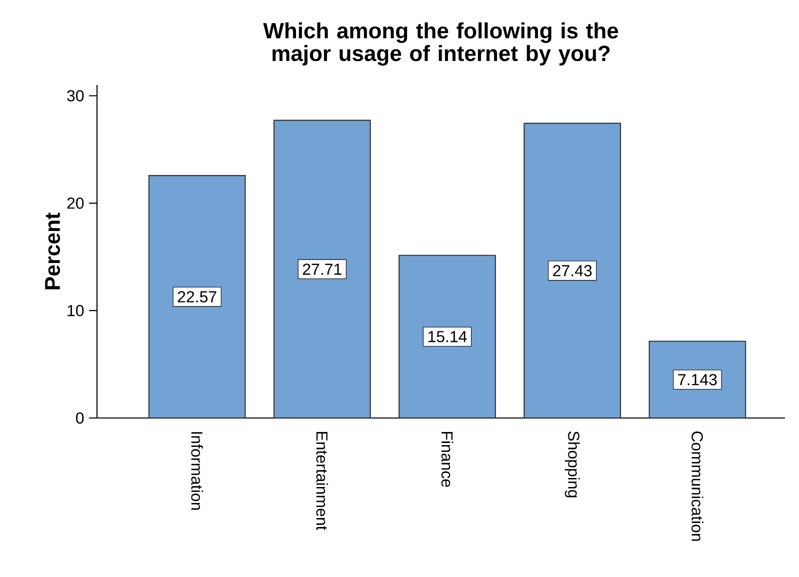 This screenshot has height=577, width=799. What do you see at coordinates (52, 251) in the screenshot?
I see `y-axis-title: Percent` at bounding box center [52, 251].